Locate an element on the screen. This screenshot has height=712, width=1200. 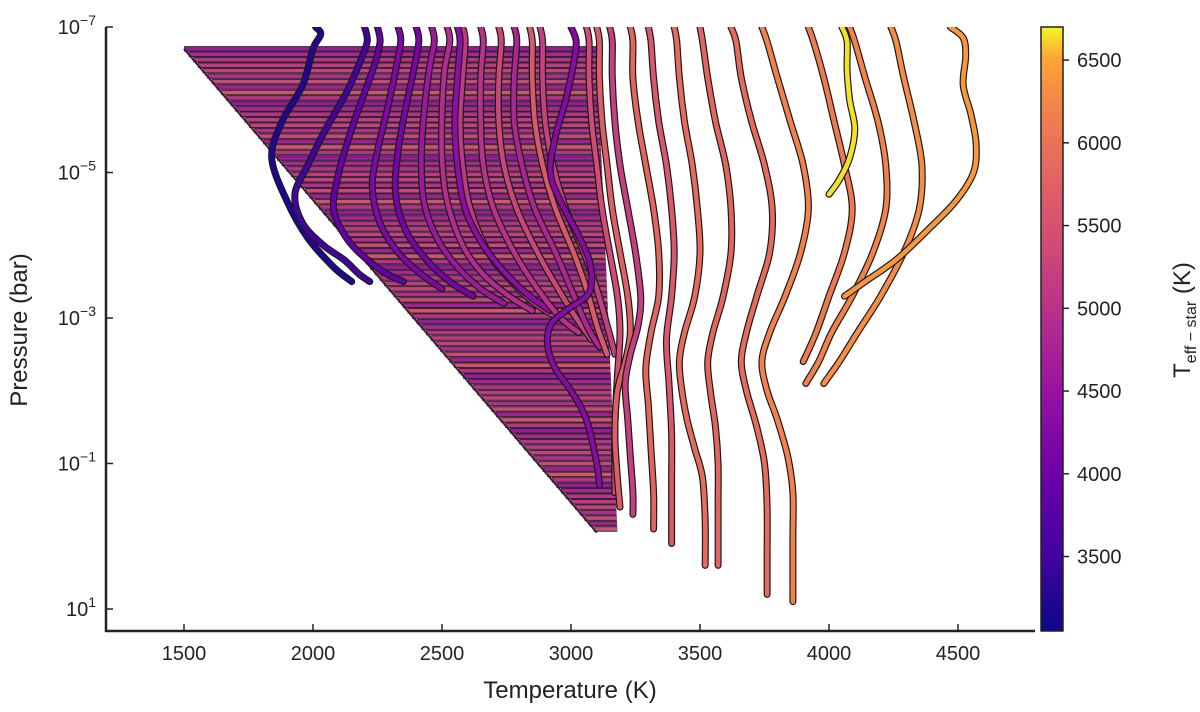
x-tick-label: 3000 is located at coordinates (571, 654).